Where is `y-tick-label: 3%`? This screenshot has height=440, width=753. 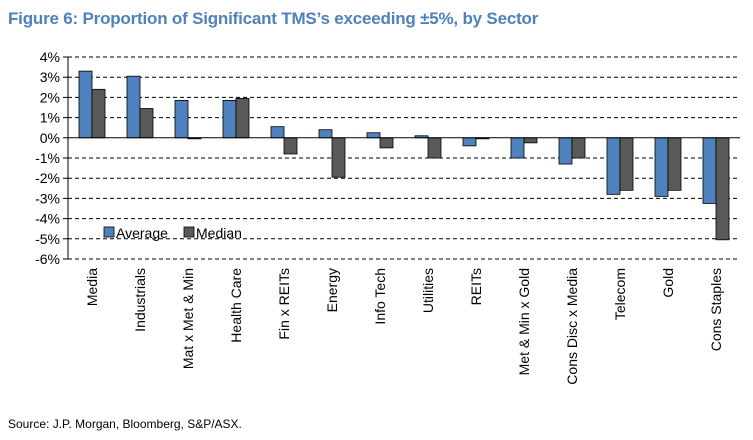 y-tick-label: 3% is located at coordinates (50, 77).